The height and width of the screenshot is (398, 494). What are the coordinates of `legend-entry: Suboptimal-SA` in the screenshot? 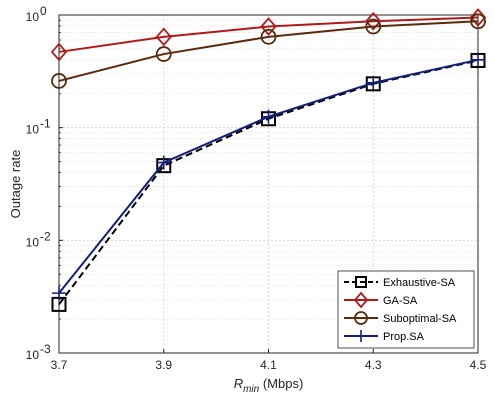 It's located at (400, 318).